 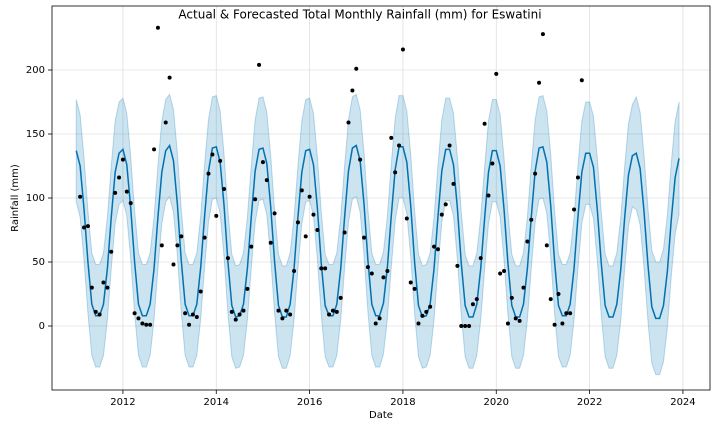 I want to click on x-tick-label: 2014, so click(x=216, y=402).